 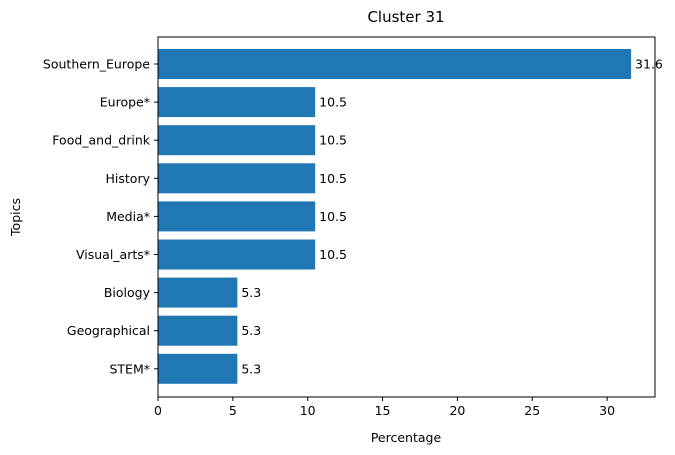 What do you see at coordinates (406, 437) in the screenshot?
I see `x-axis-label: Percentage` at bounding box center [406, 437].